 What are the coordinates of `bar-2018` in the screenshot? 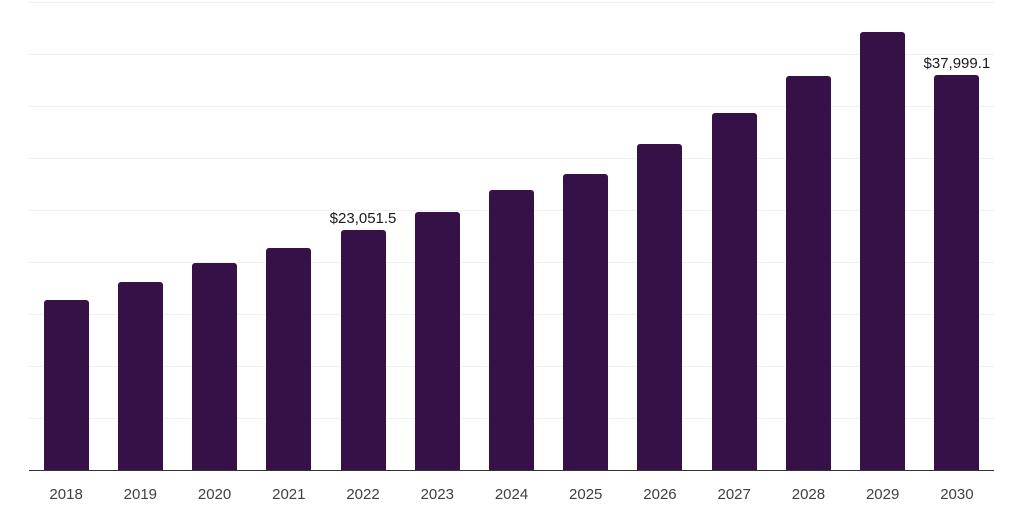 It's located at (66, 385).